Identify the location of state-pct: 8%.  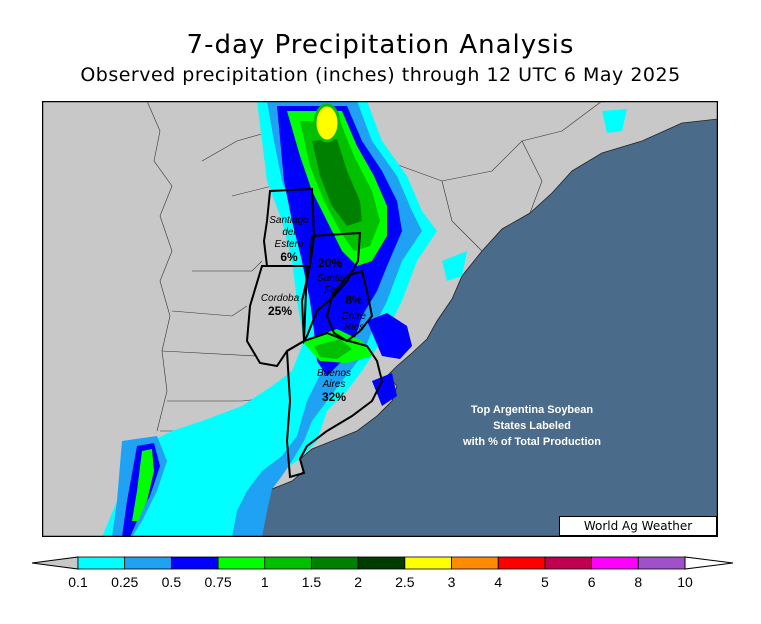
(354, 300).